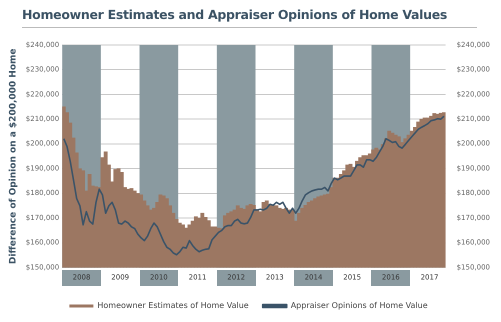 This screenshot has width=501, height=322. I want to click on chart-title: Homeowner Estimates and Appraiser Opinions of Home Values, so click(234, 15).